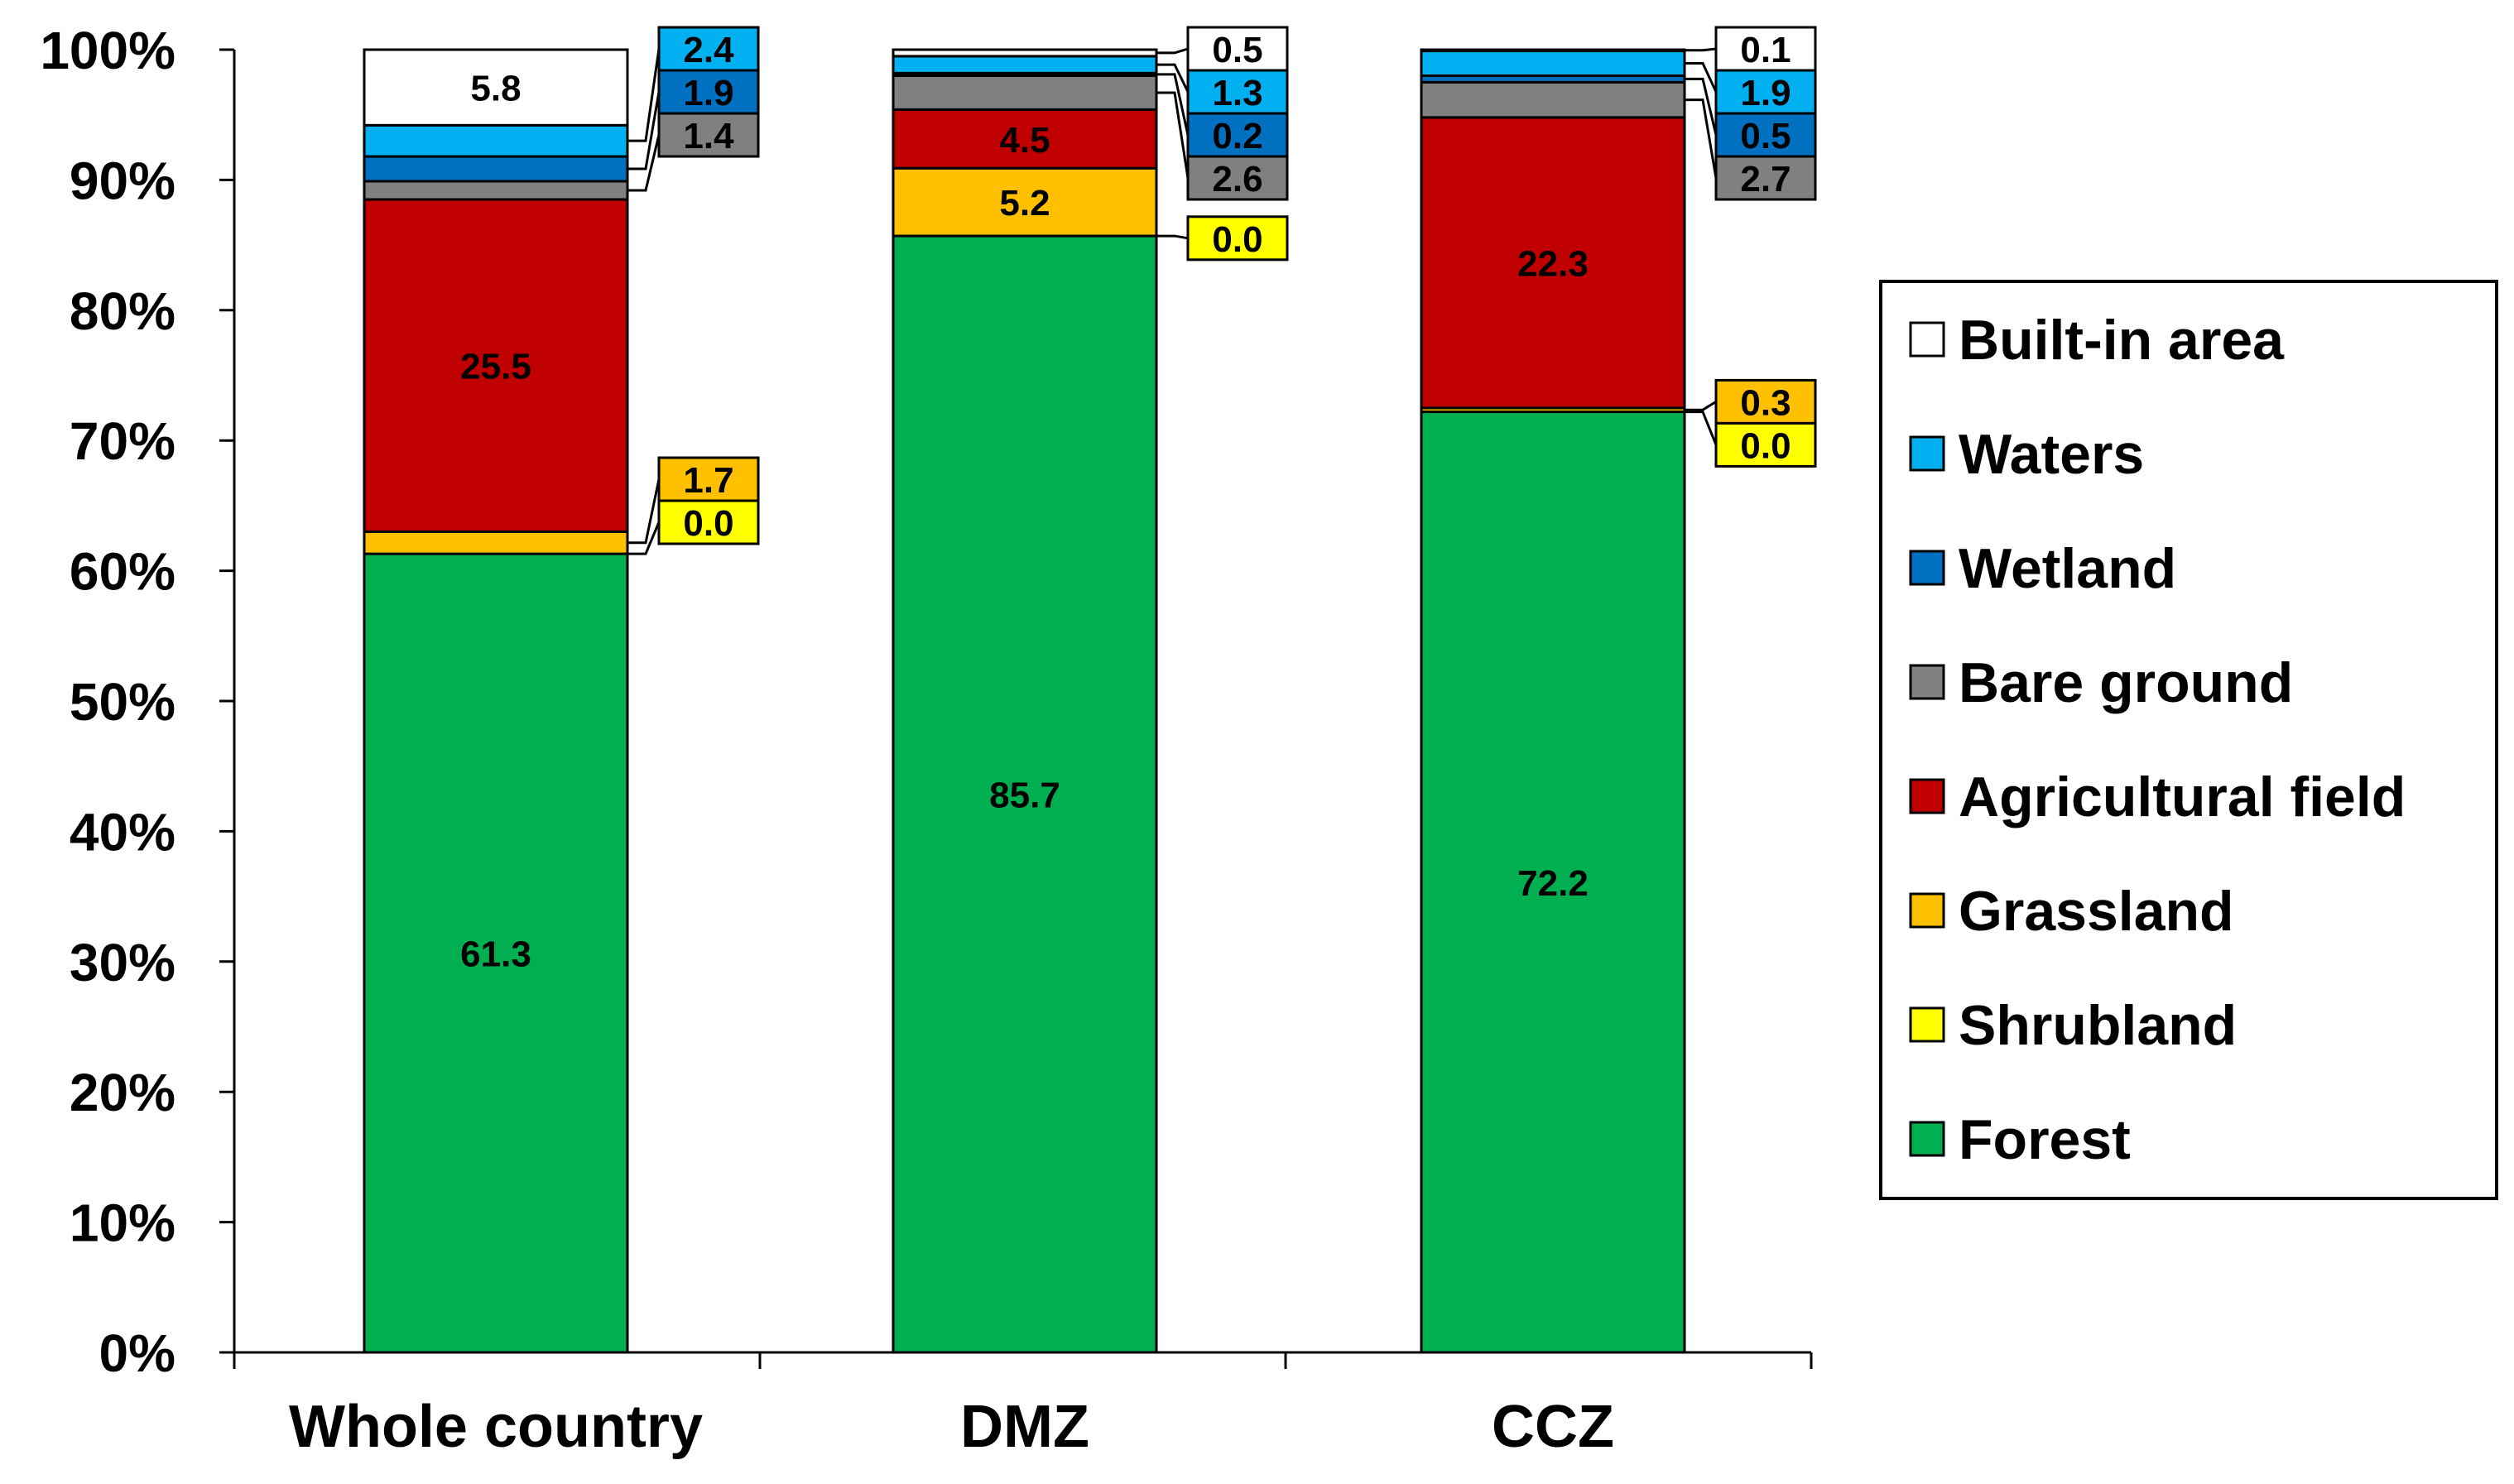 The width and height of the screenshot is (2514, 1484). I want to click on y-tick-label: 70%, so click(122, 441).